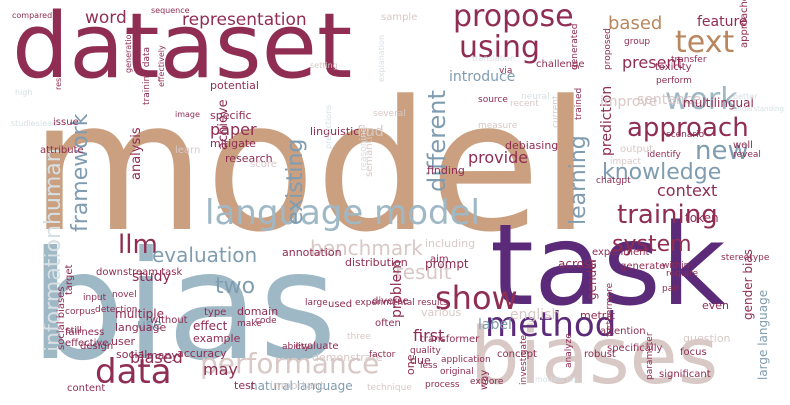  What do you see at coordinates (106, 18) in the screenshot?
I see `word-word: word` at bounding box center [106, 18].